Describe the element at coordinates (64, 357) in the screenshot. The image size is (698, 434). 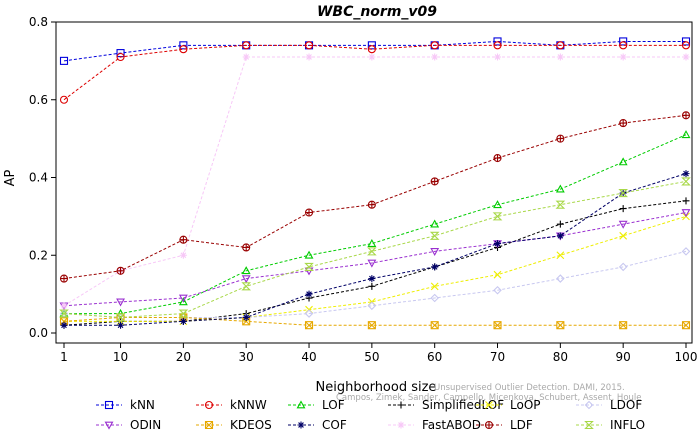
I see `x-tick-label: 1` at that location.